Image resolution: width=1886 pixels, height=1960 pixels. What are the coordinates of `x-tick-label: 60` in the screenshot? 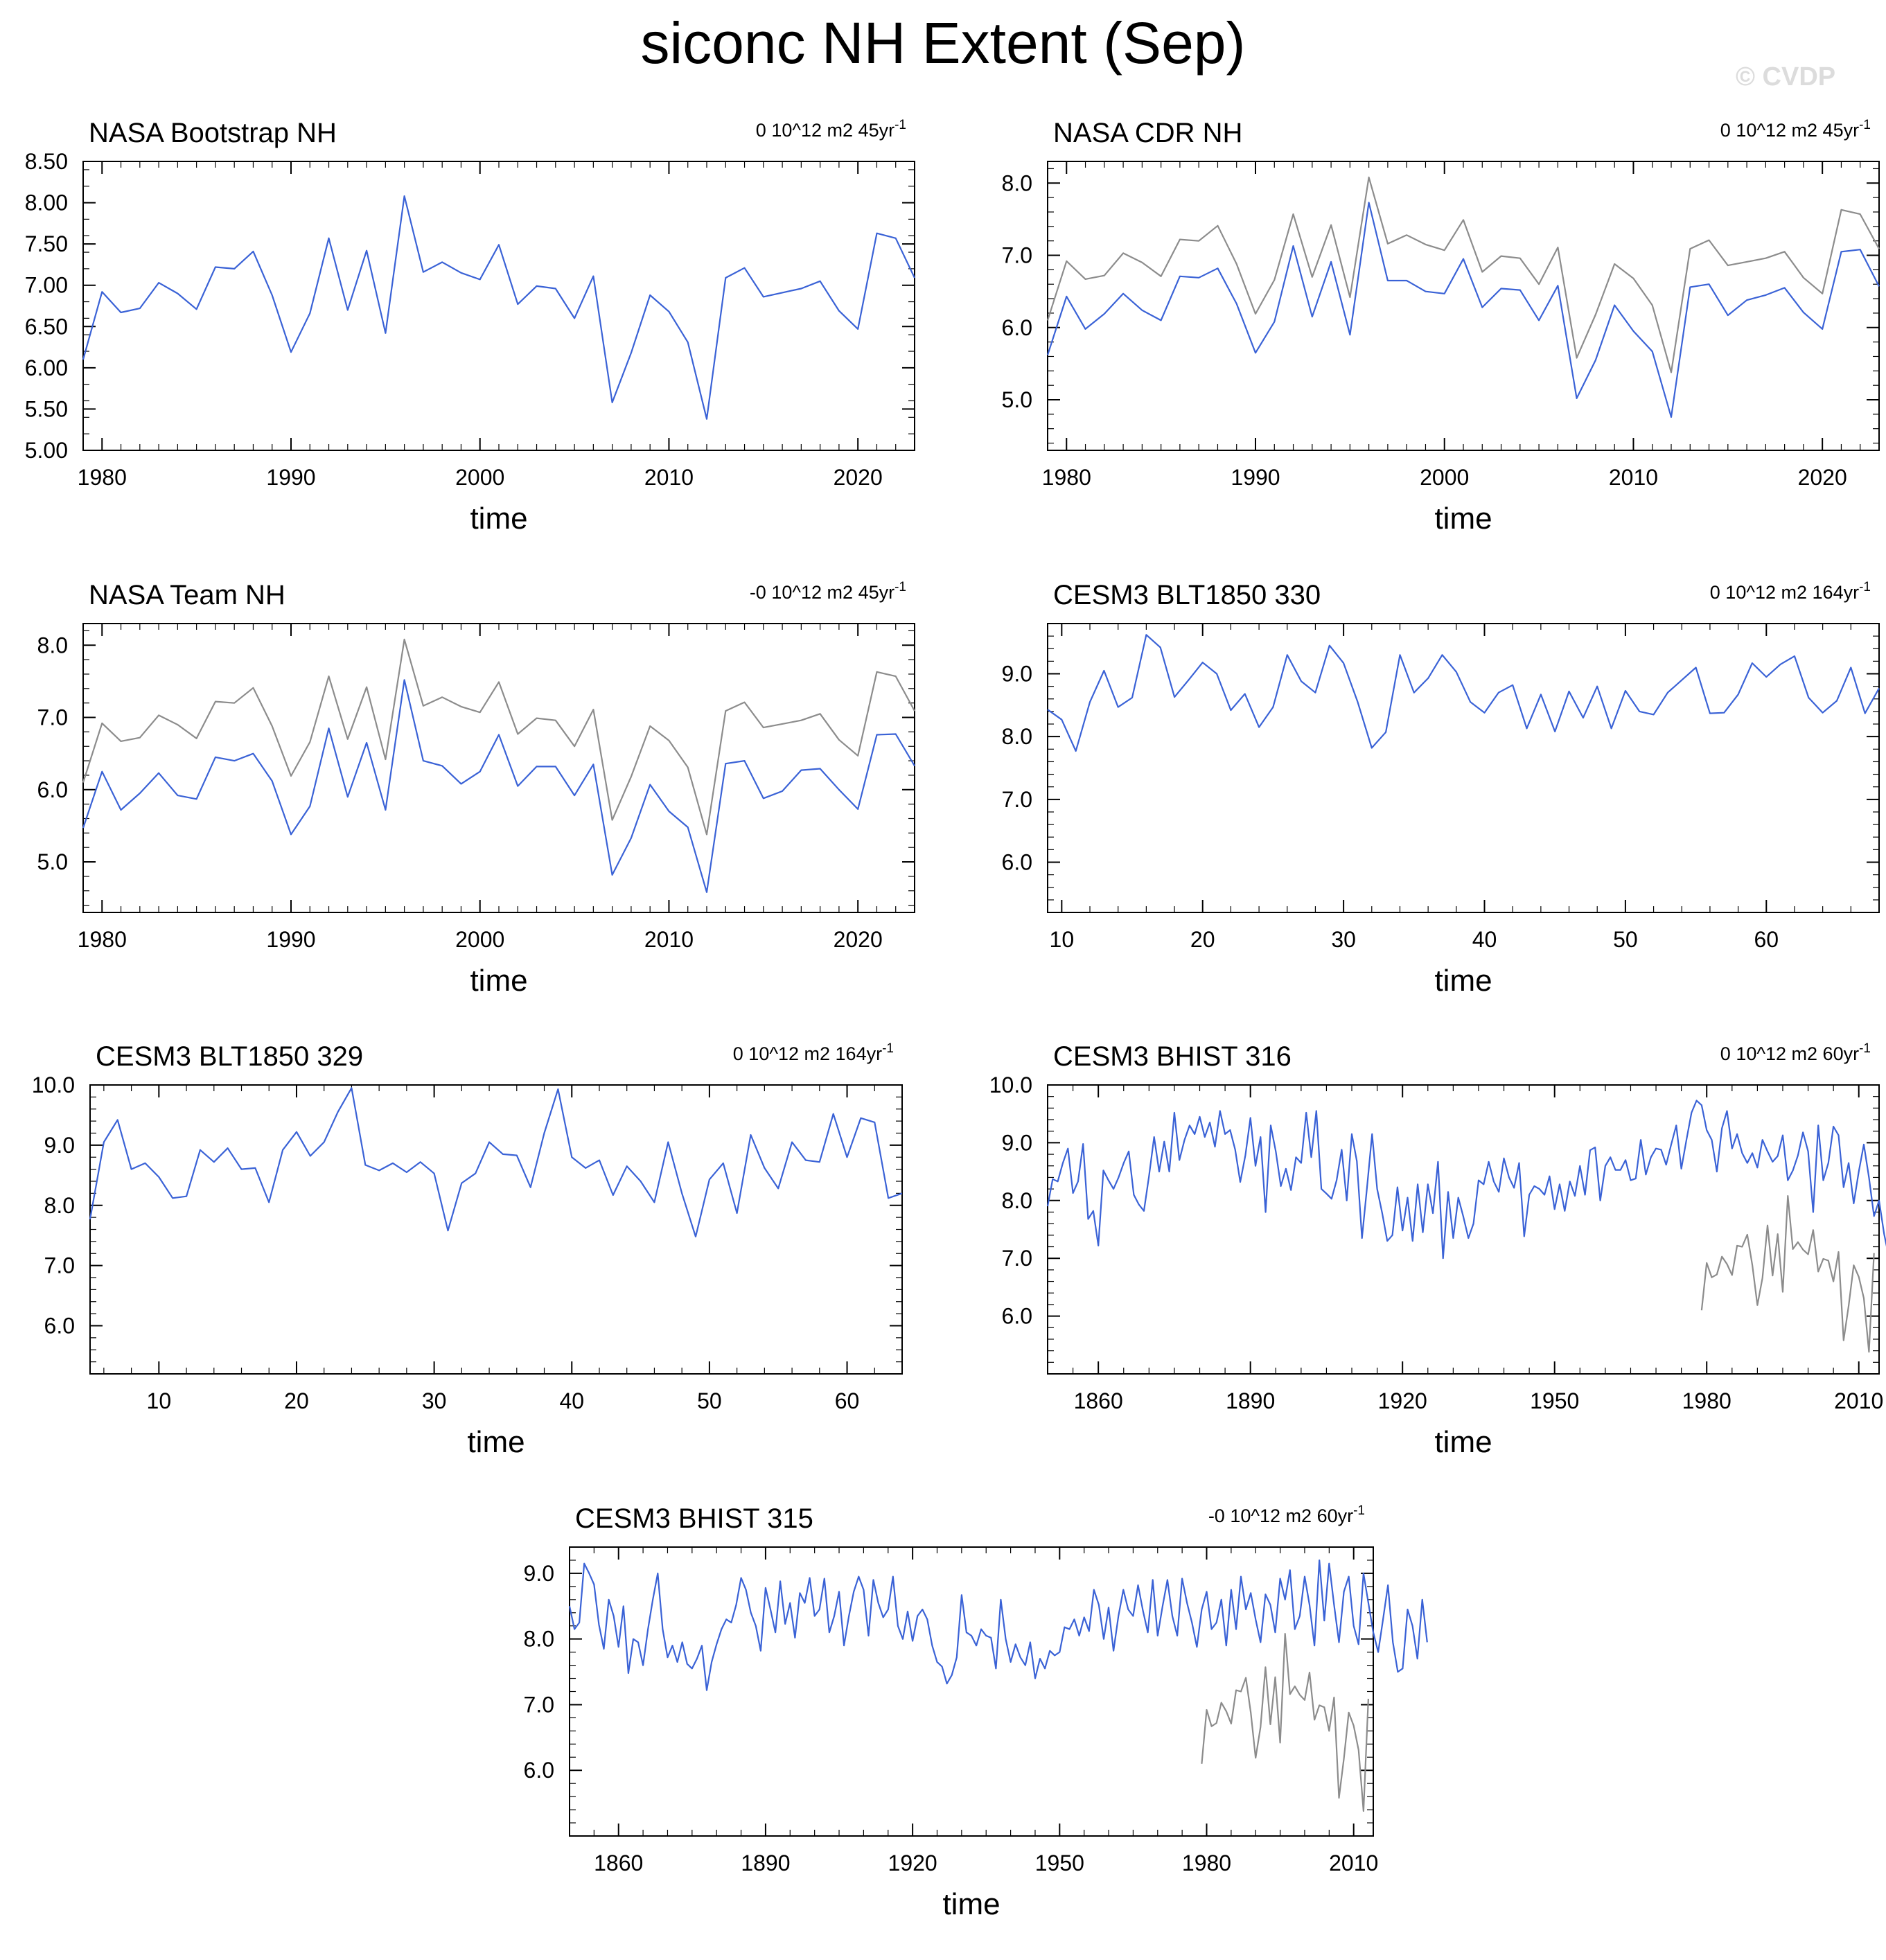 It's located at (848, 1400).